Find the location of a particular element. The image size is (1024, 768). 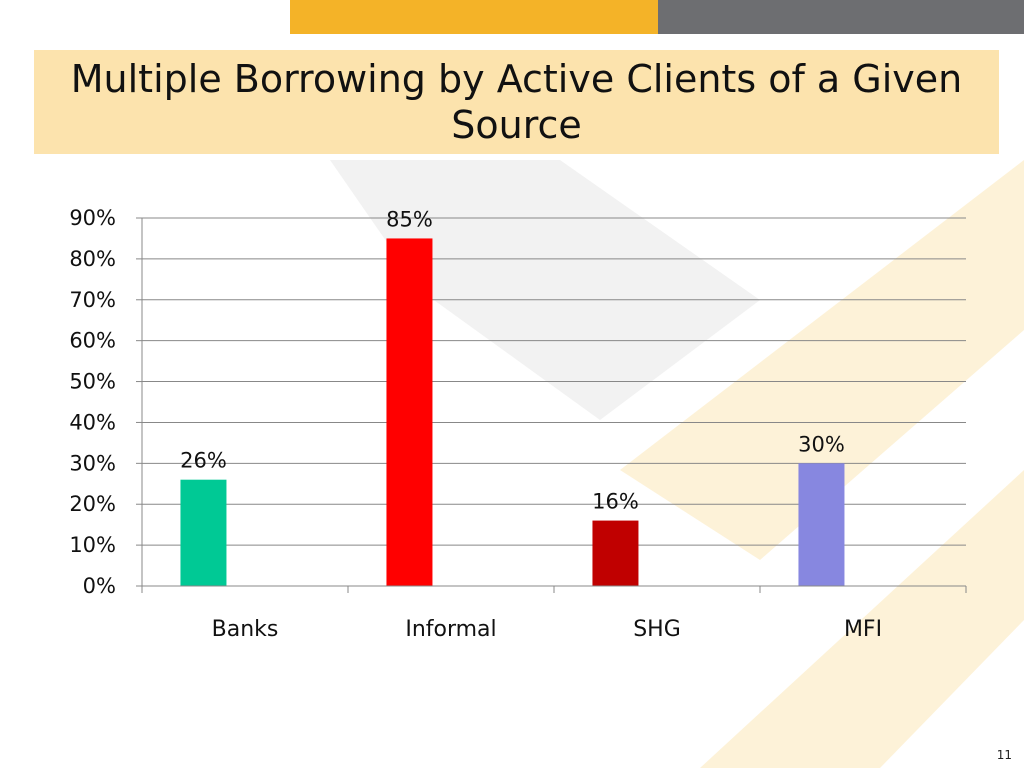

y-tick-label: 40% is located at coordinates (92, 422).